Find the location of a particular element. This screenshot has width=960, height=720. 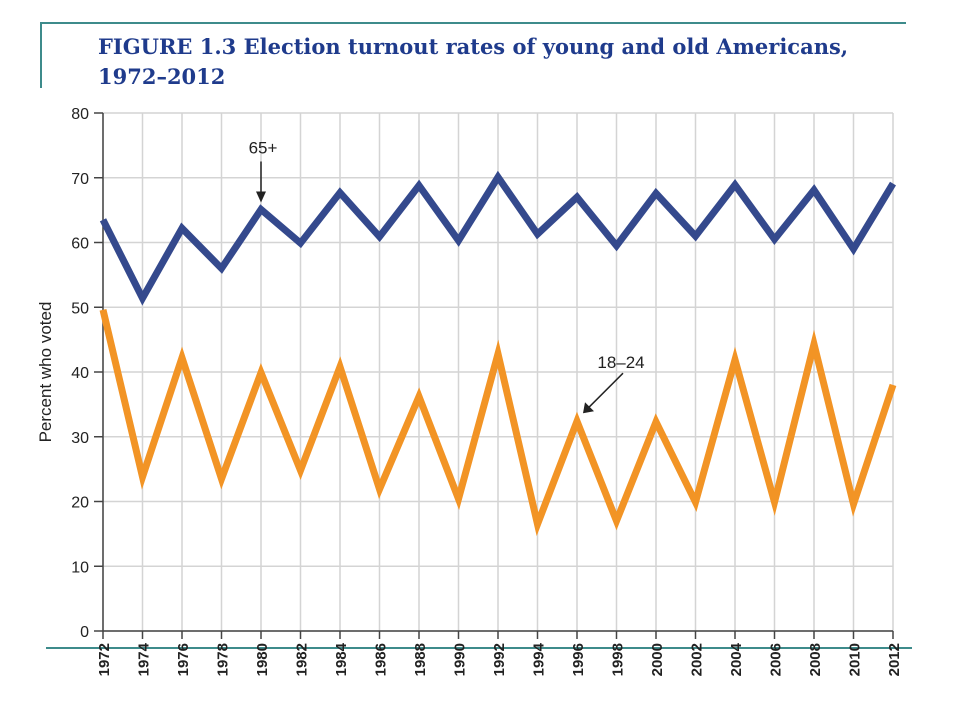

y-tick-label-0: 0 is located at coordinates (84, 632).